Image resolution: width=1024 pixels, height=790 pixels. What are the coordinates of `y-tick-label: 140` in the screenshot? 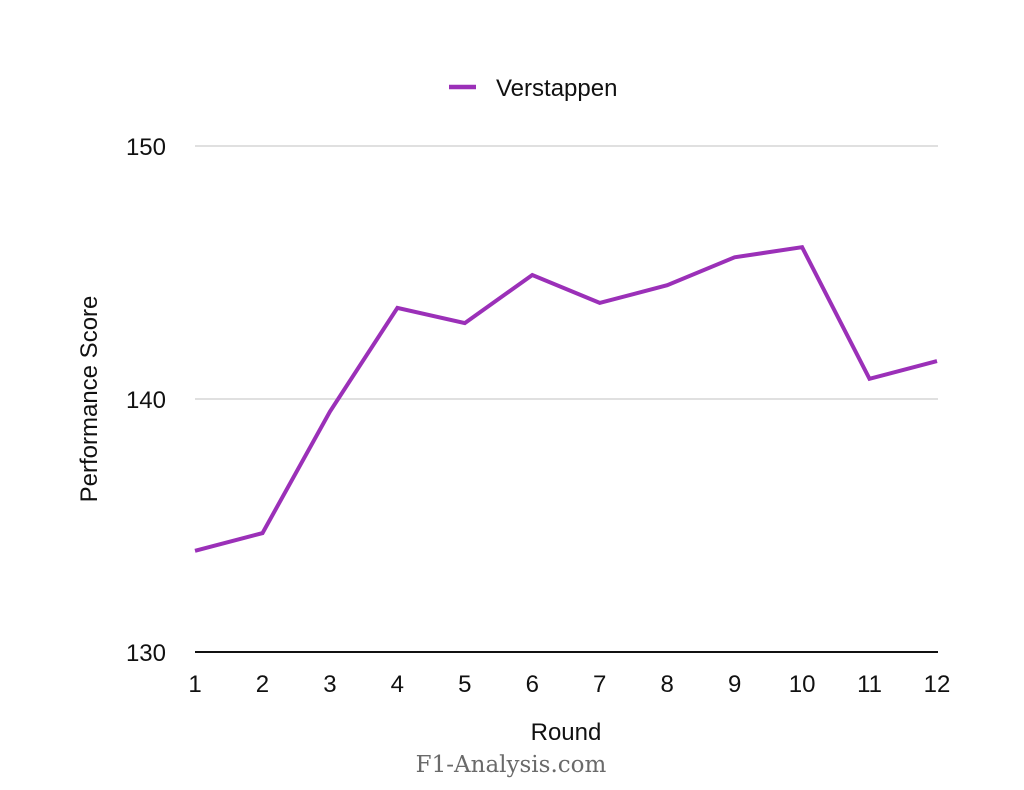 It's located at (146, 400).